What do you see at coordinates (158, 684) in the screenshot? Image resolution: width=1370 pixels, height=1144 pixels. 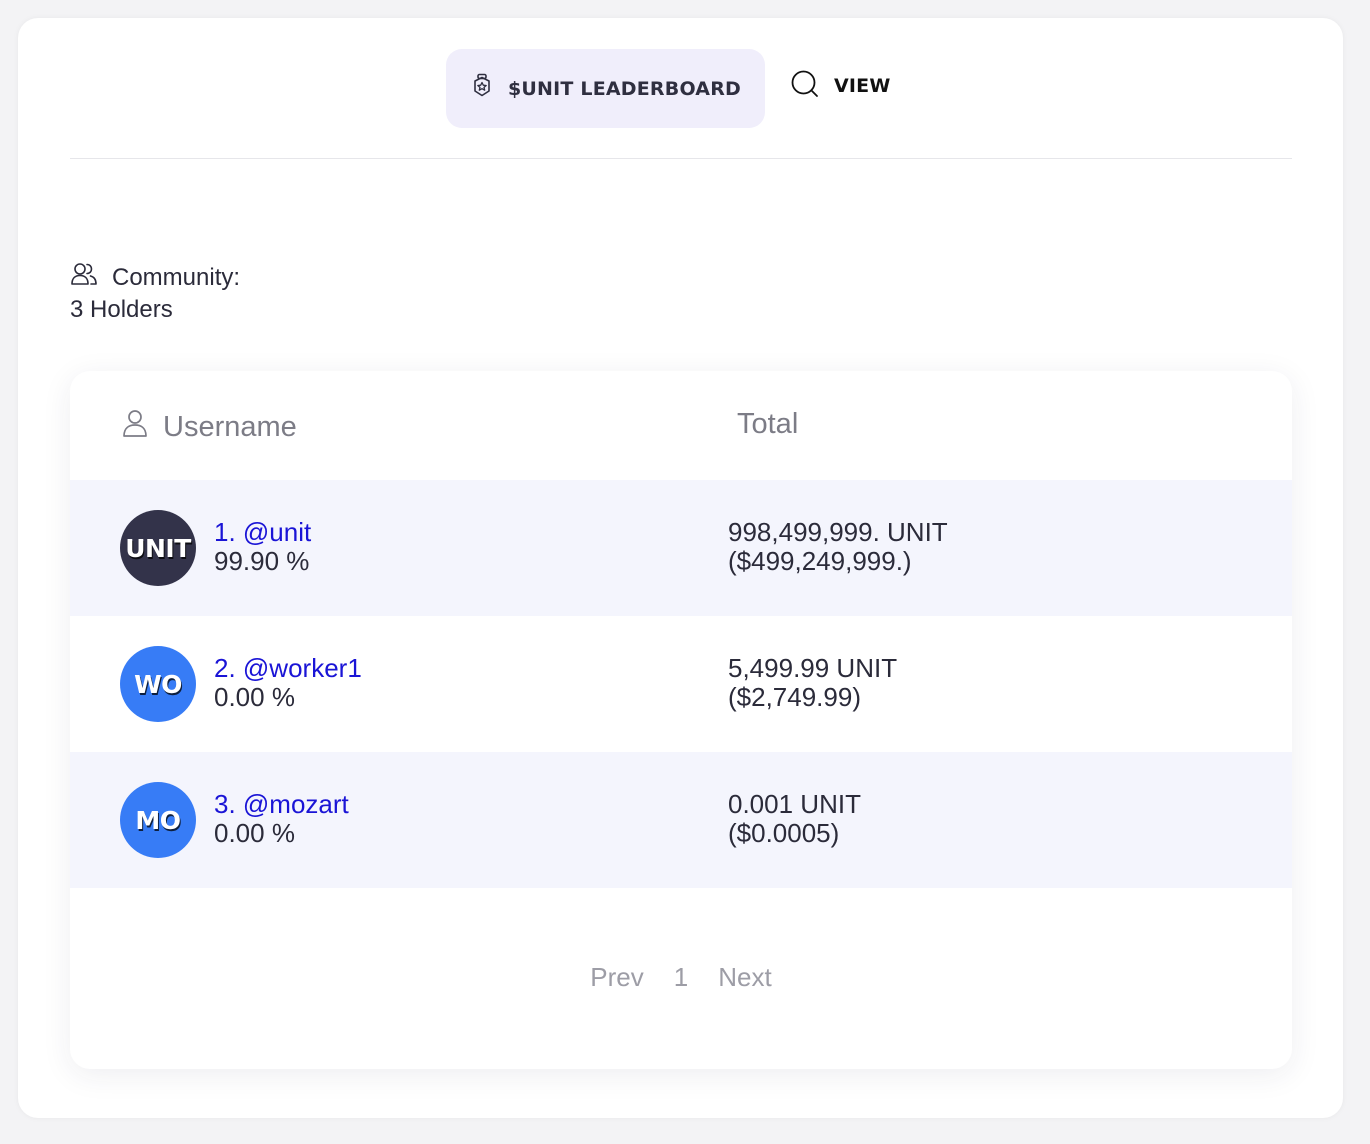 I see `avatar: WO` at bounding box center [158, 684].